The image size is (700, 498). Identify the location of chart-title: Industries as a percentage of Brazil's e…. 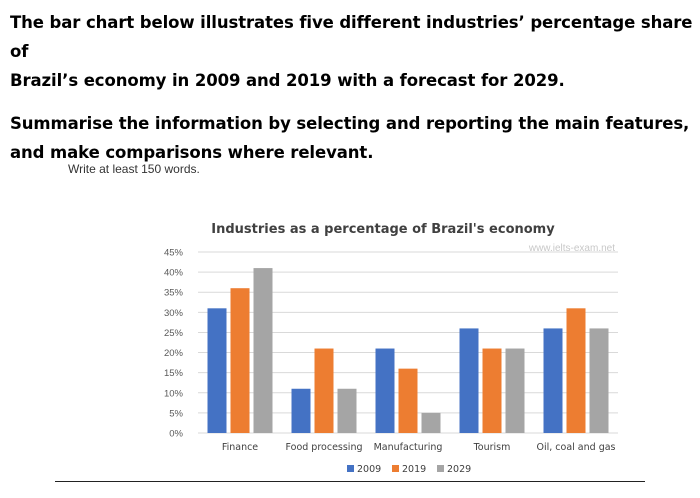
(383, 229).